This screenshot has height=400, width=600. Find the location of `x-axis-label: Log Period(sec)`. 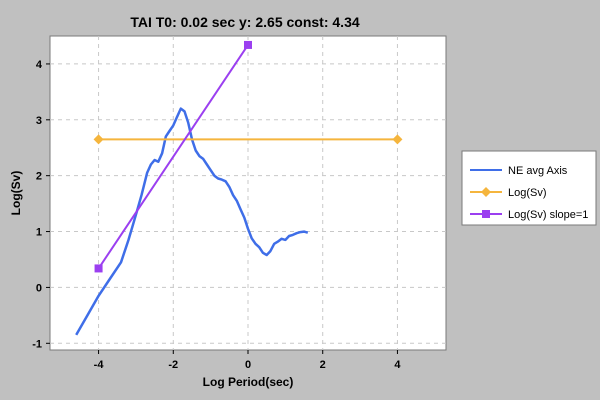

x-axis-label: Log Period(sec) is located at coordinates (248, 382).